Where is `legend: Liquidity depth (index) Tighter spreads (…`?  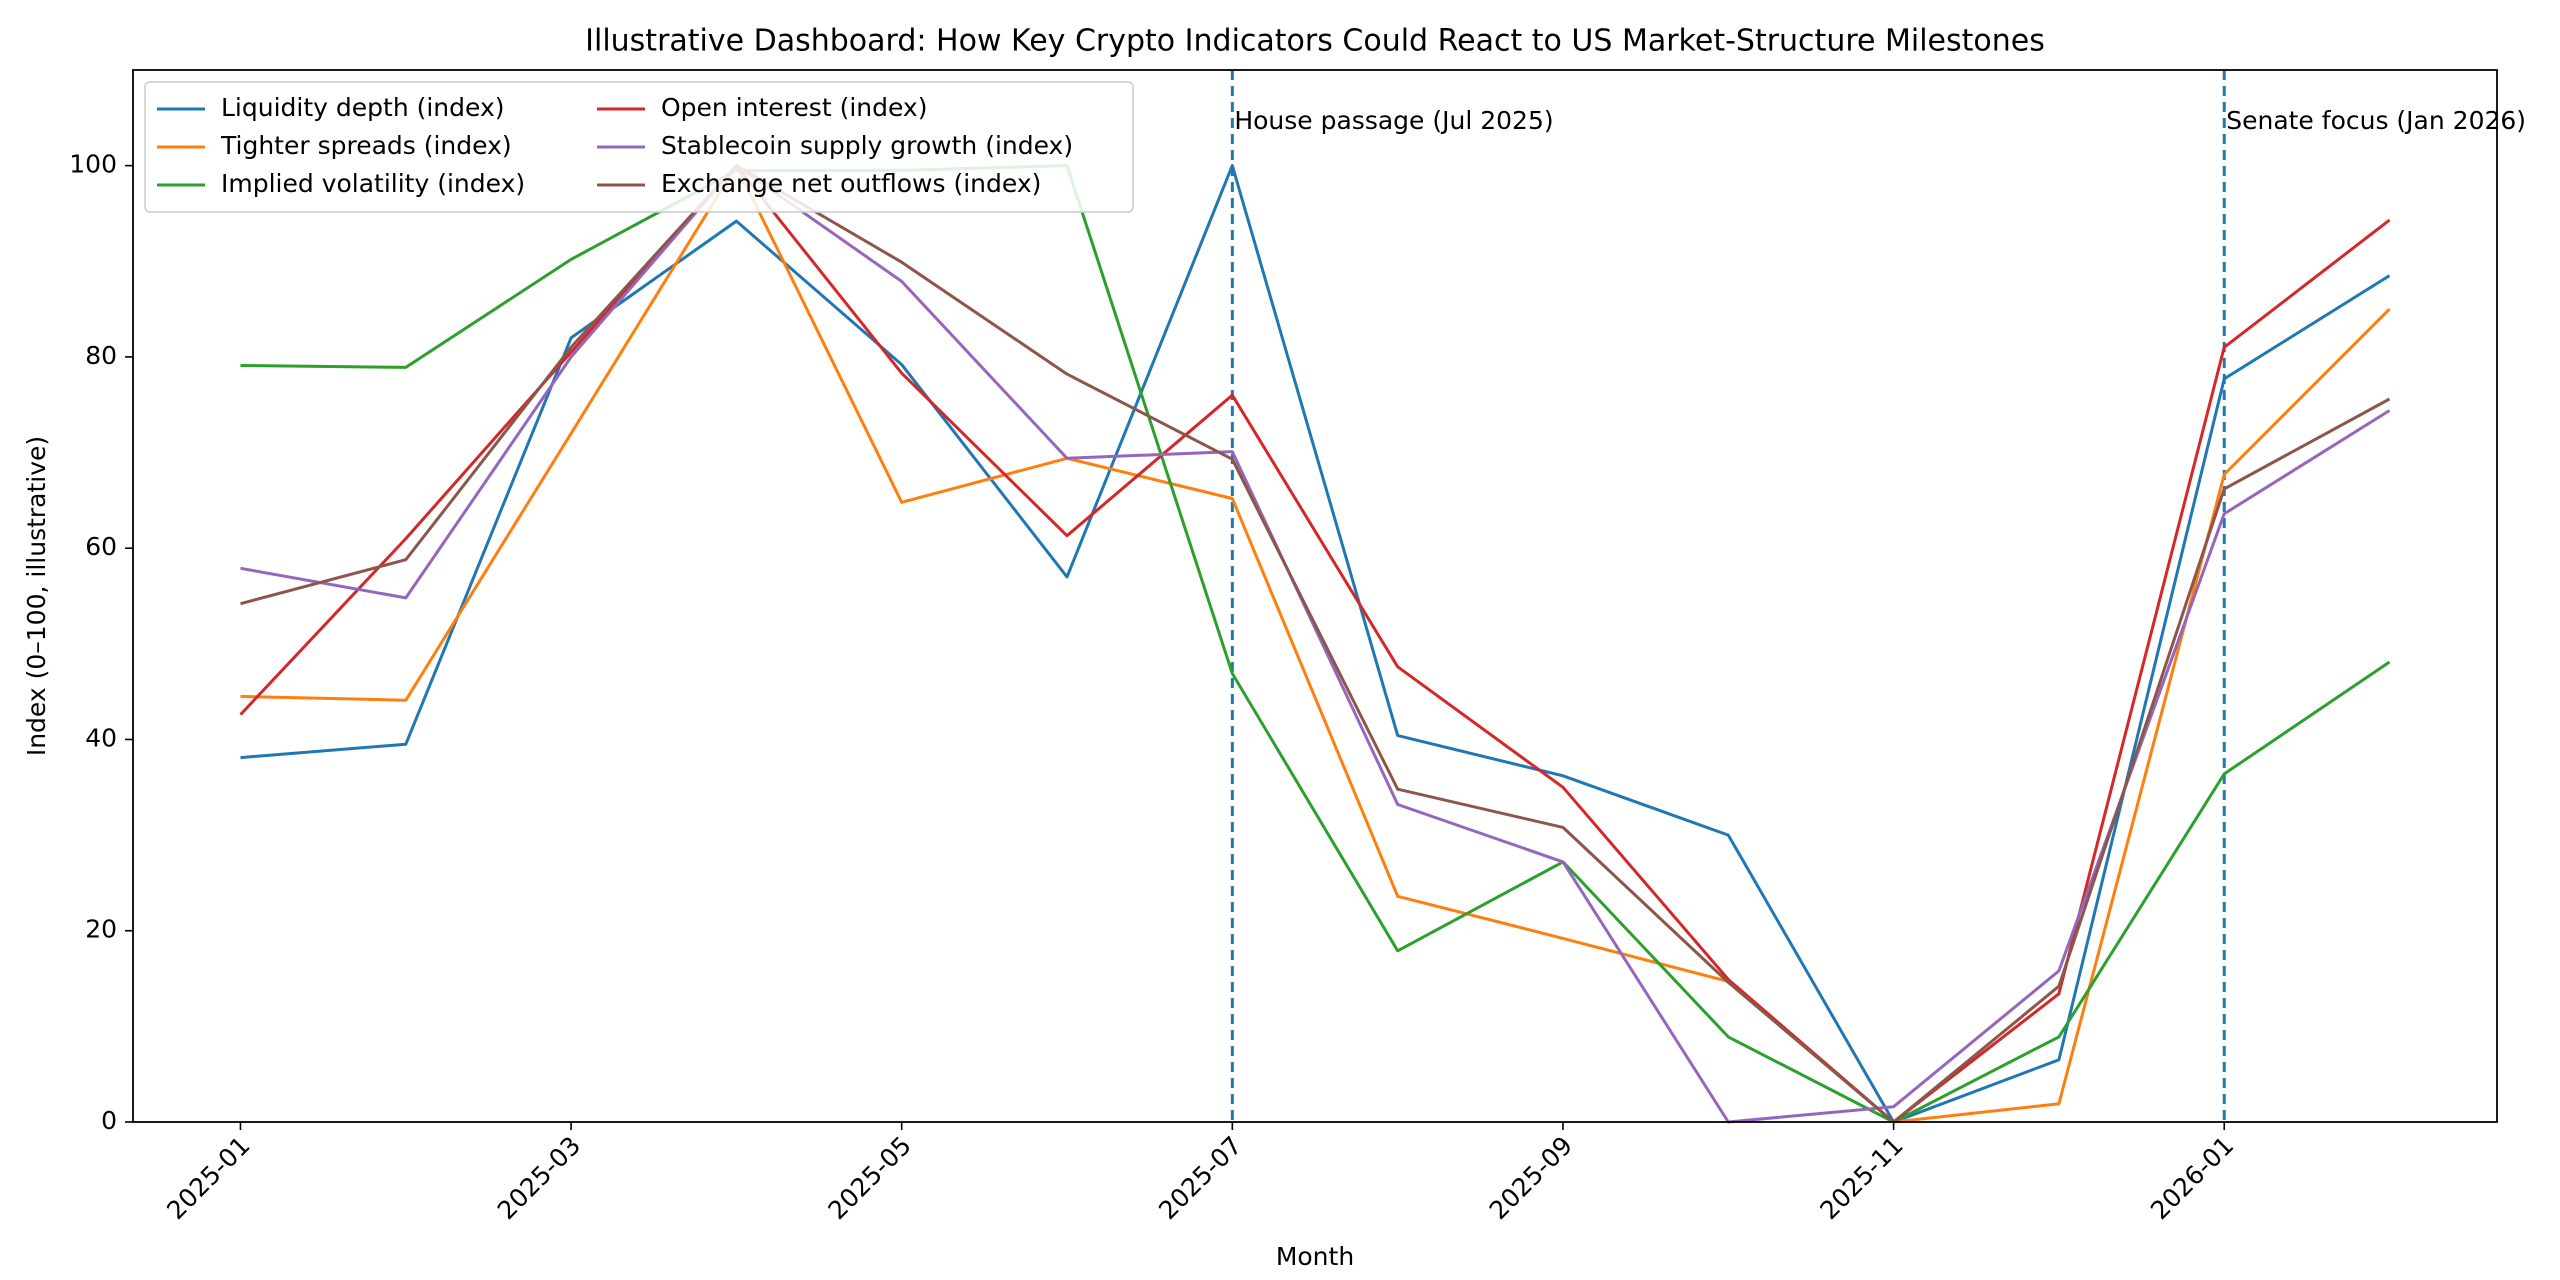 legend: Liquidity depth (index) Tighter spreads (… is located at coordinates (639, 147).